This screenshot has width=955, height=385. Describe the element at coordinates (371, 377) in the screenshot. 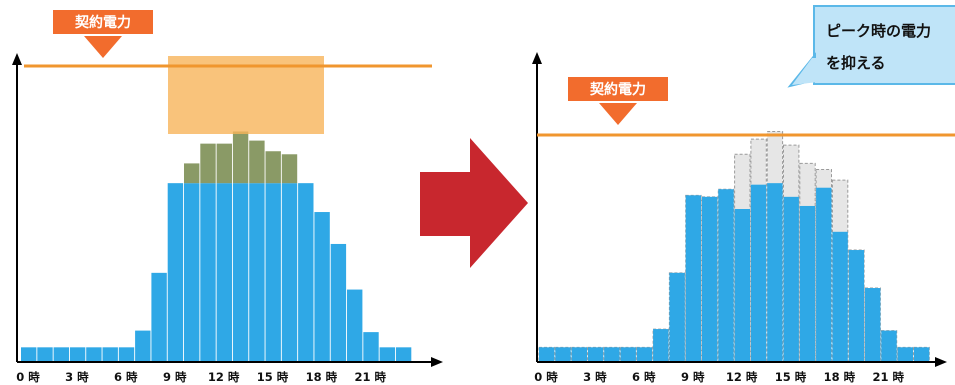

I see `left-tick-label: 21 時` at that location.